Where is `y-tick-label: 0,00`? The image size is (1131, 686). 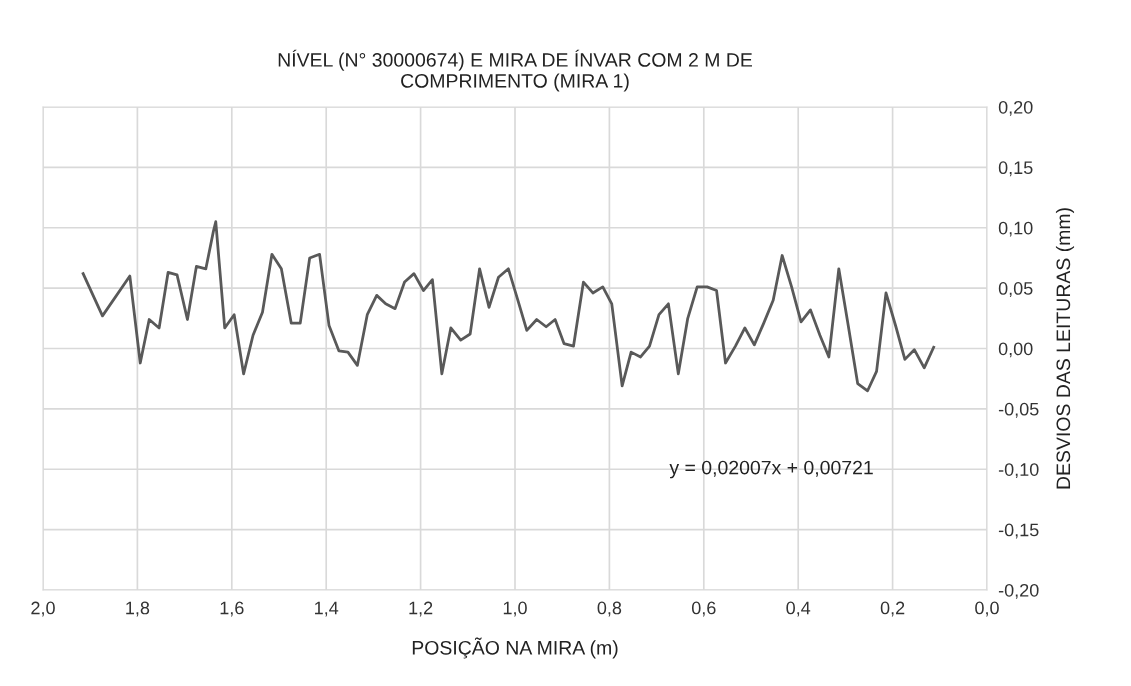
y-tick-label: 0,00 is located at coordinates (1015, 350).